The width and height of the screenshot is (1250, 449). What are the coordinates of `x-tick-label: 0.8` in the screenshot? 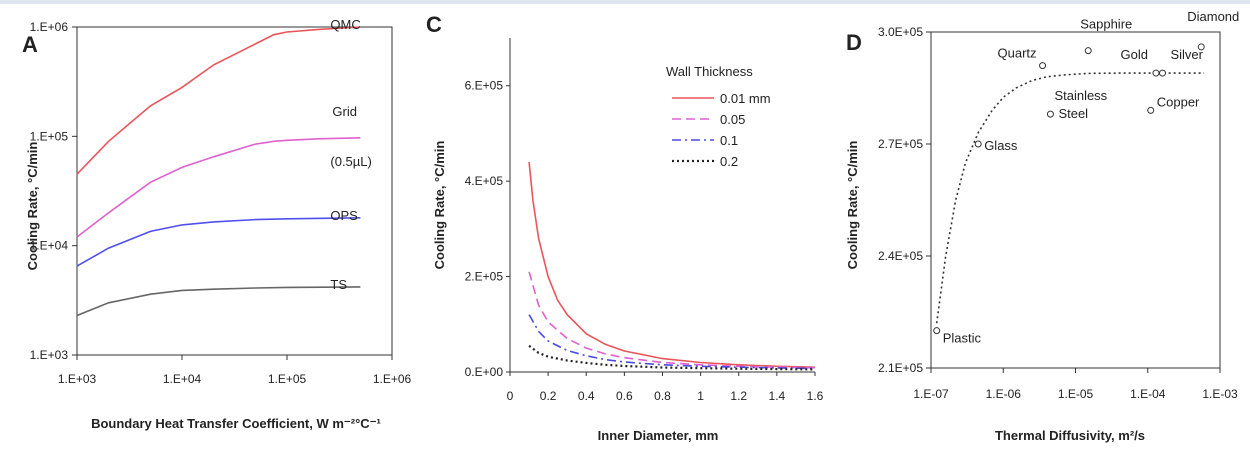 It's located at (662, 396).